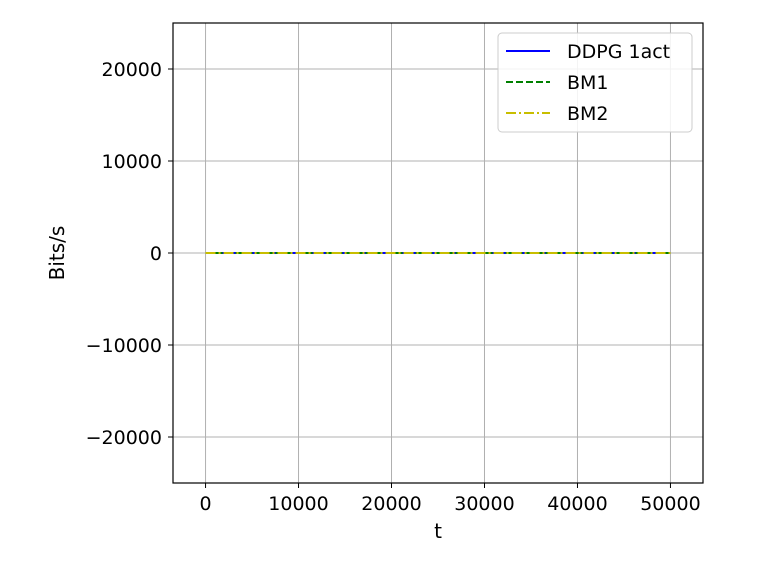  What do you see at coordinates (577, 504) in the screenshot?
I see `x-tick-label: 40000` at bounding box center [577, 504].